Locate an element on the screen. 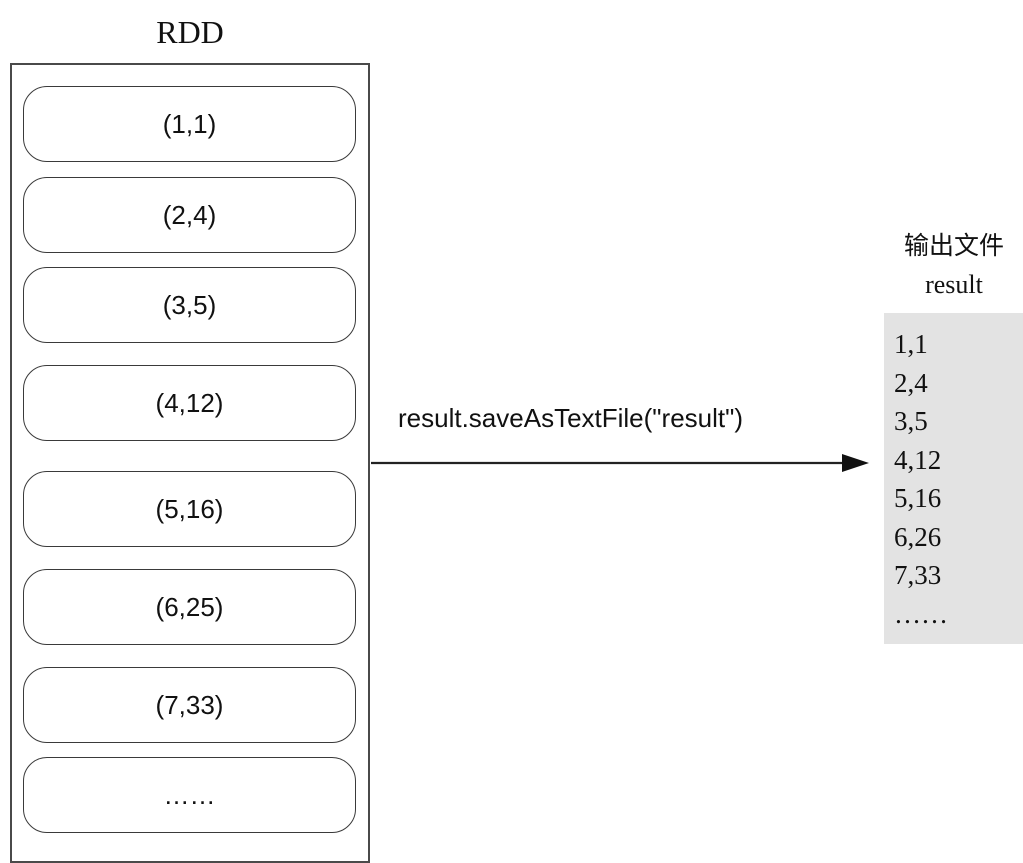 The width and height of the screenshot is (1023, 863). output-line: 2,4 is located at coordinates (911, 382).